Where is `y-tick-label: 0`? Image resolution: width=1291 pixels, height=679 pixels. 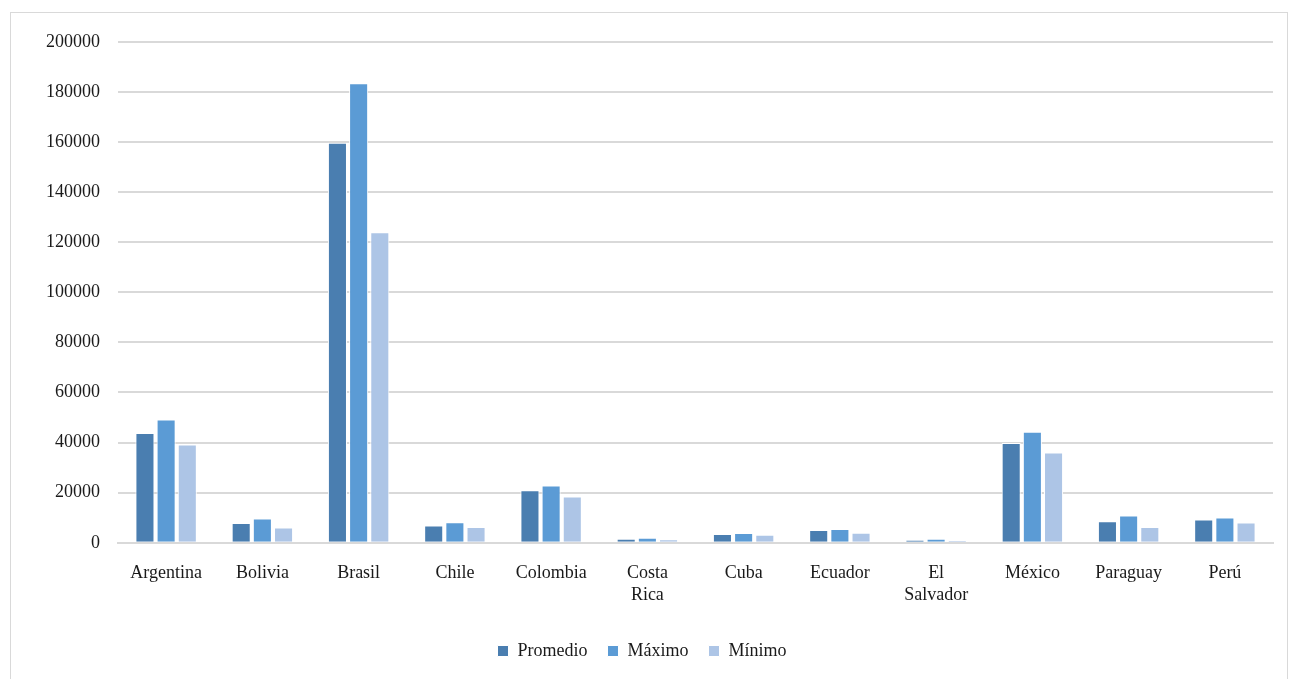 y-tick-label: 0 is located at coordinates (95, 541).